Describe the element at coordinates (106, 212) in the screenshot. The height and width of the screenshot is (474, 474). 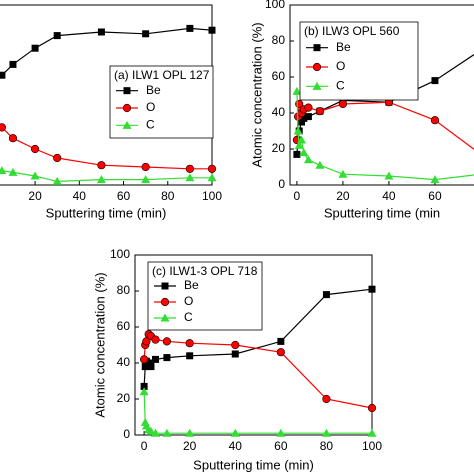
I see `x-axis-label: Sputtering time (min)` at that location.